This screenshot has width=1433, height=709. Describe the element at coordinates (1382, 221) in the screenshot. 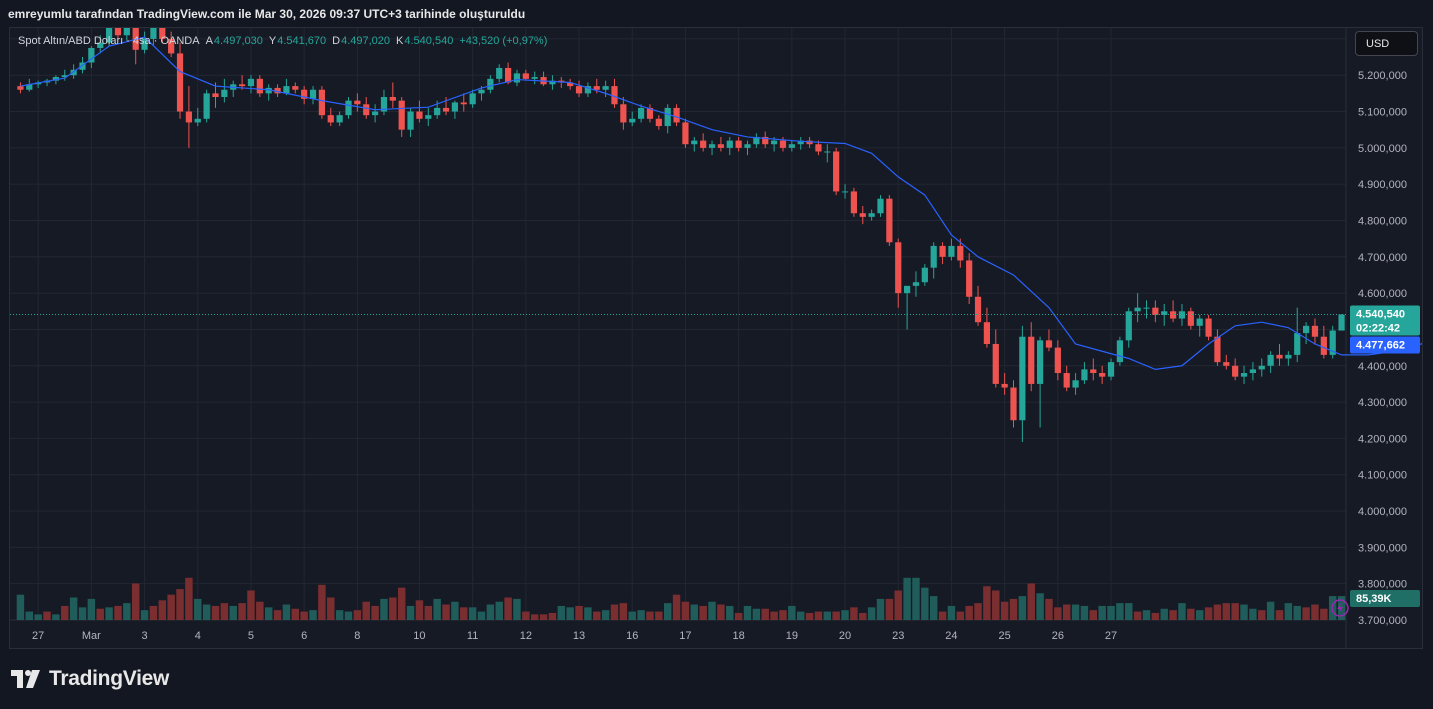

I see `y-tick-label: 4.800,000` at that location.